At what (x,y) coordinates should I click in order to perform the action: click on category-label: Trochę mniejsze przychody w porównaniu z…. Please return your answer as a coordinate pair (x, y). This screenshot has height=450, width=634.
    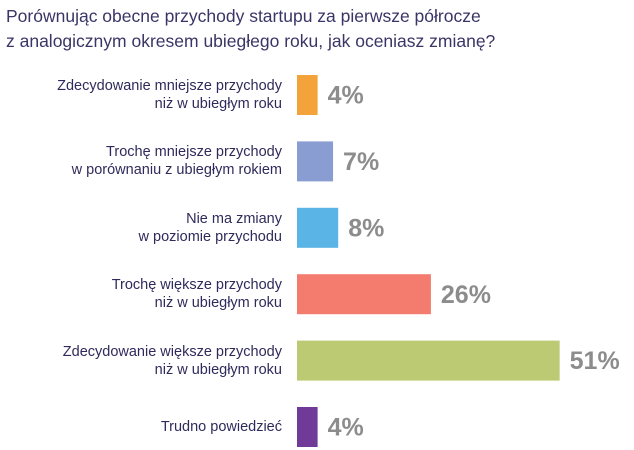
    Looking at the image, I should click on (176, 161).